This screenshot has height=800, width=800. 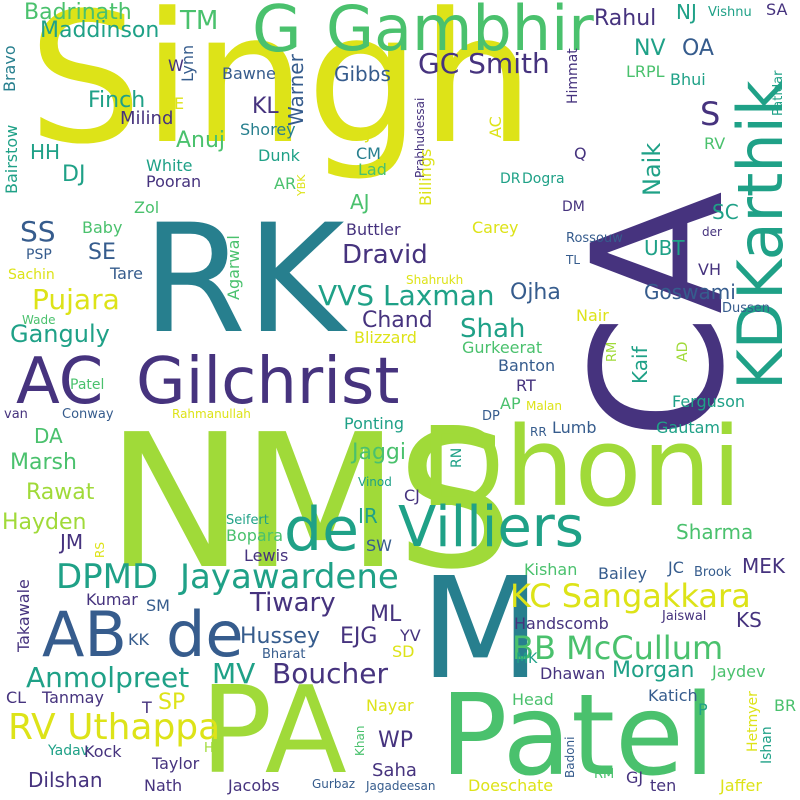 I want to click on word-dhawan: Dhawan, so click(x=573, y=673).